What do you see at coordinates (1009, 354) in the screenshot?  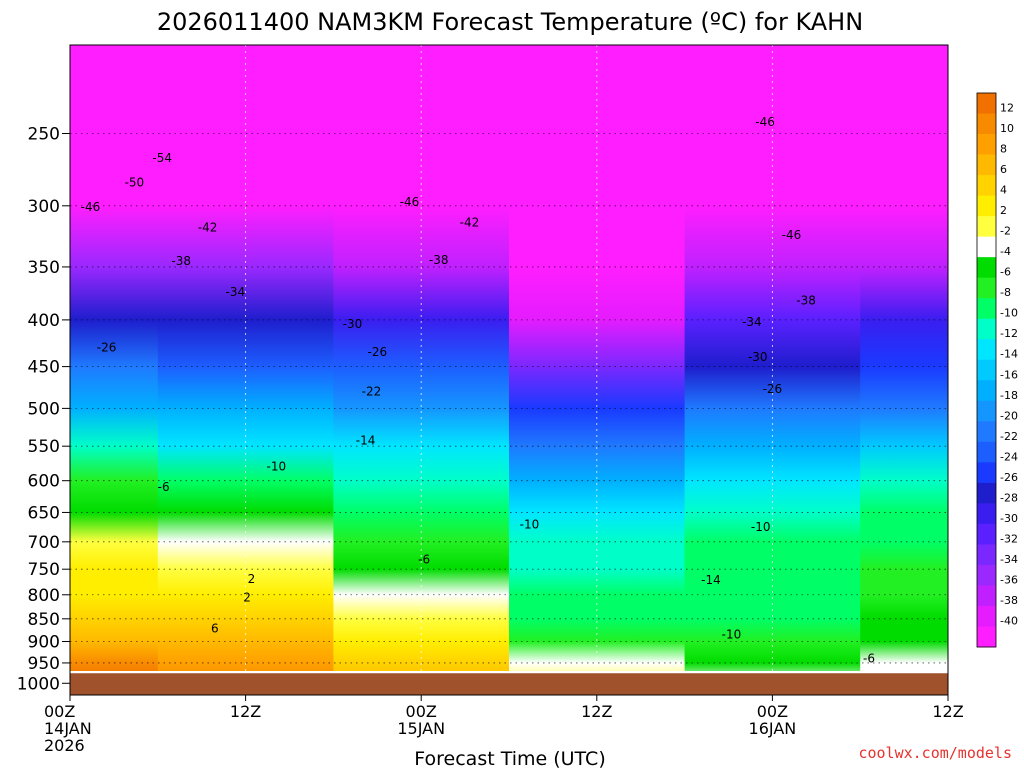 I see `colorbar-label: -14` at bounding box center [1009, 354].